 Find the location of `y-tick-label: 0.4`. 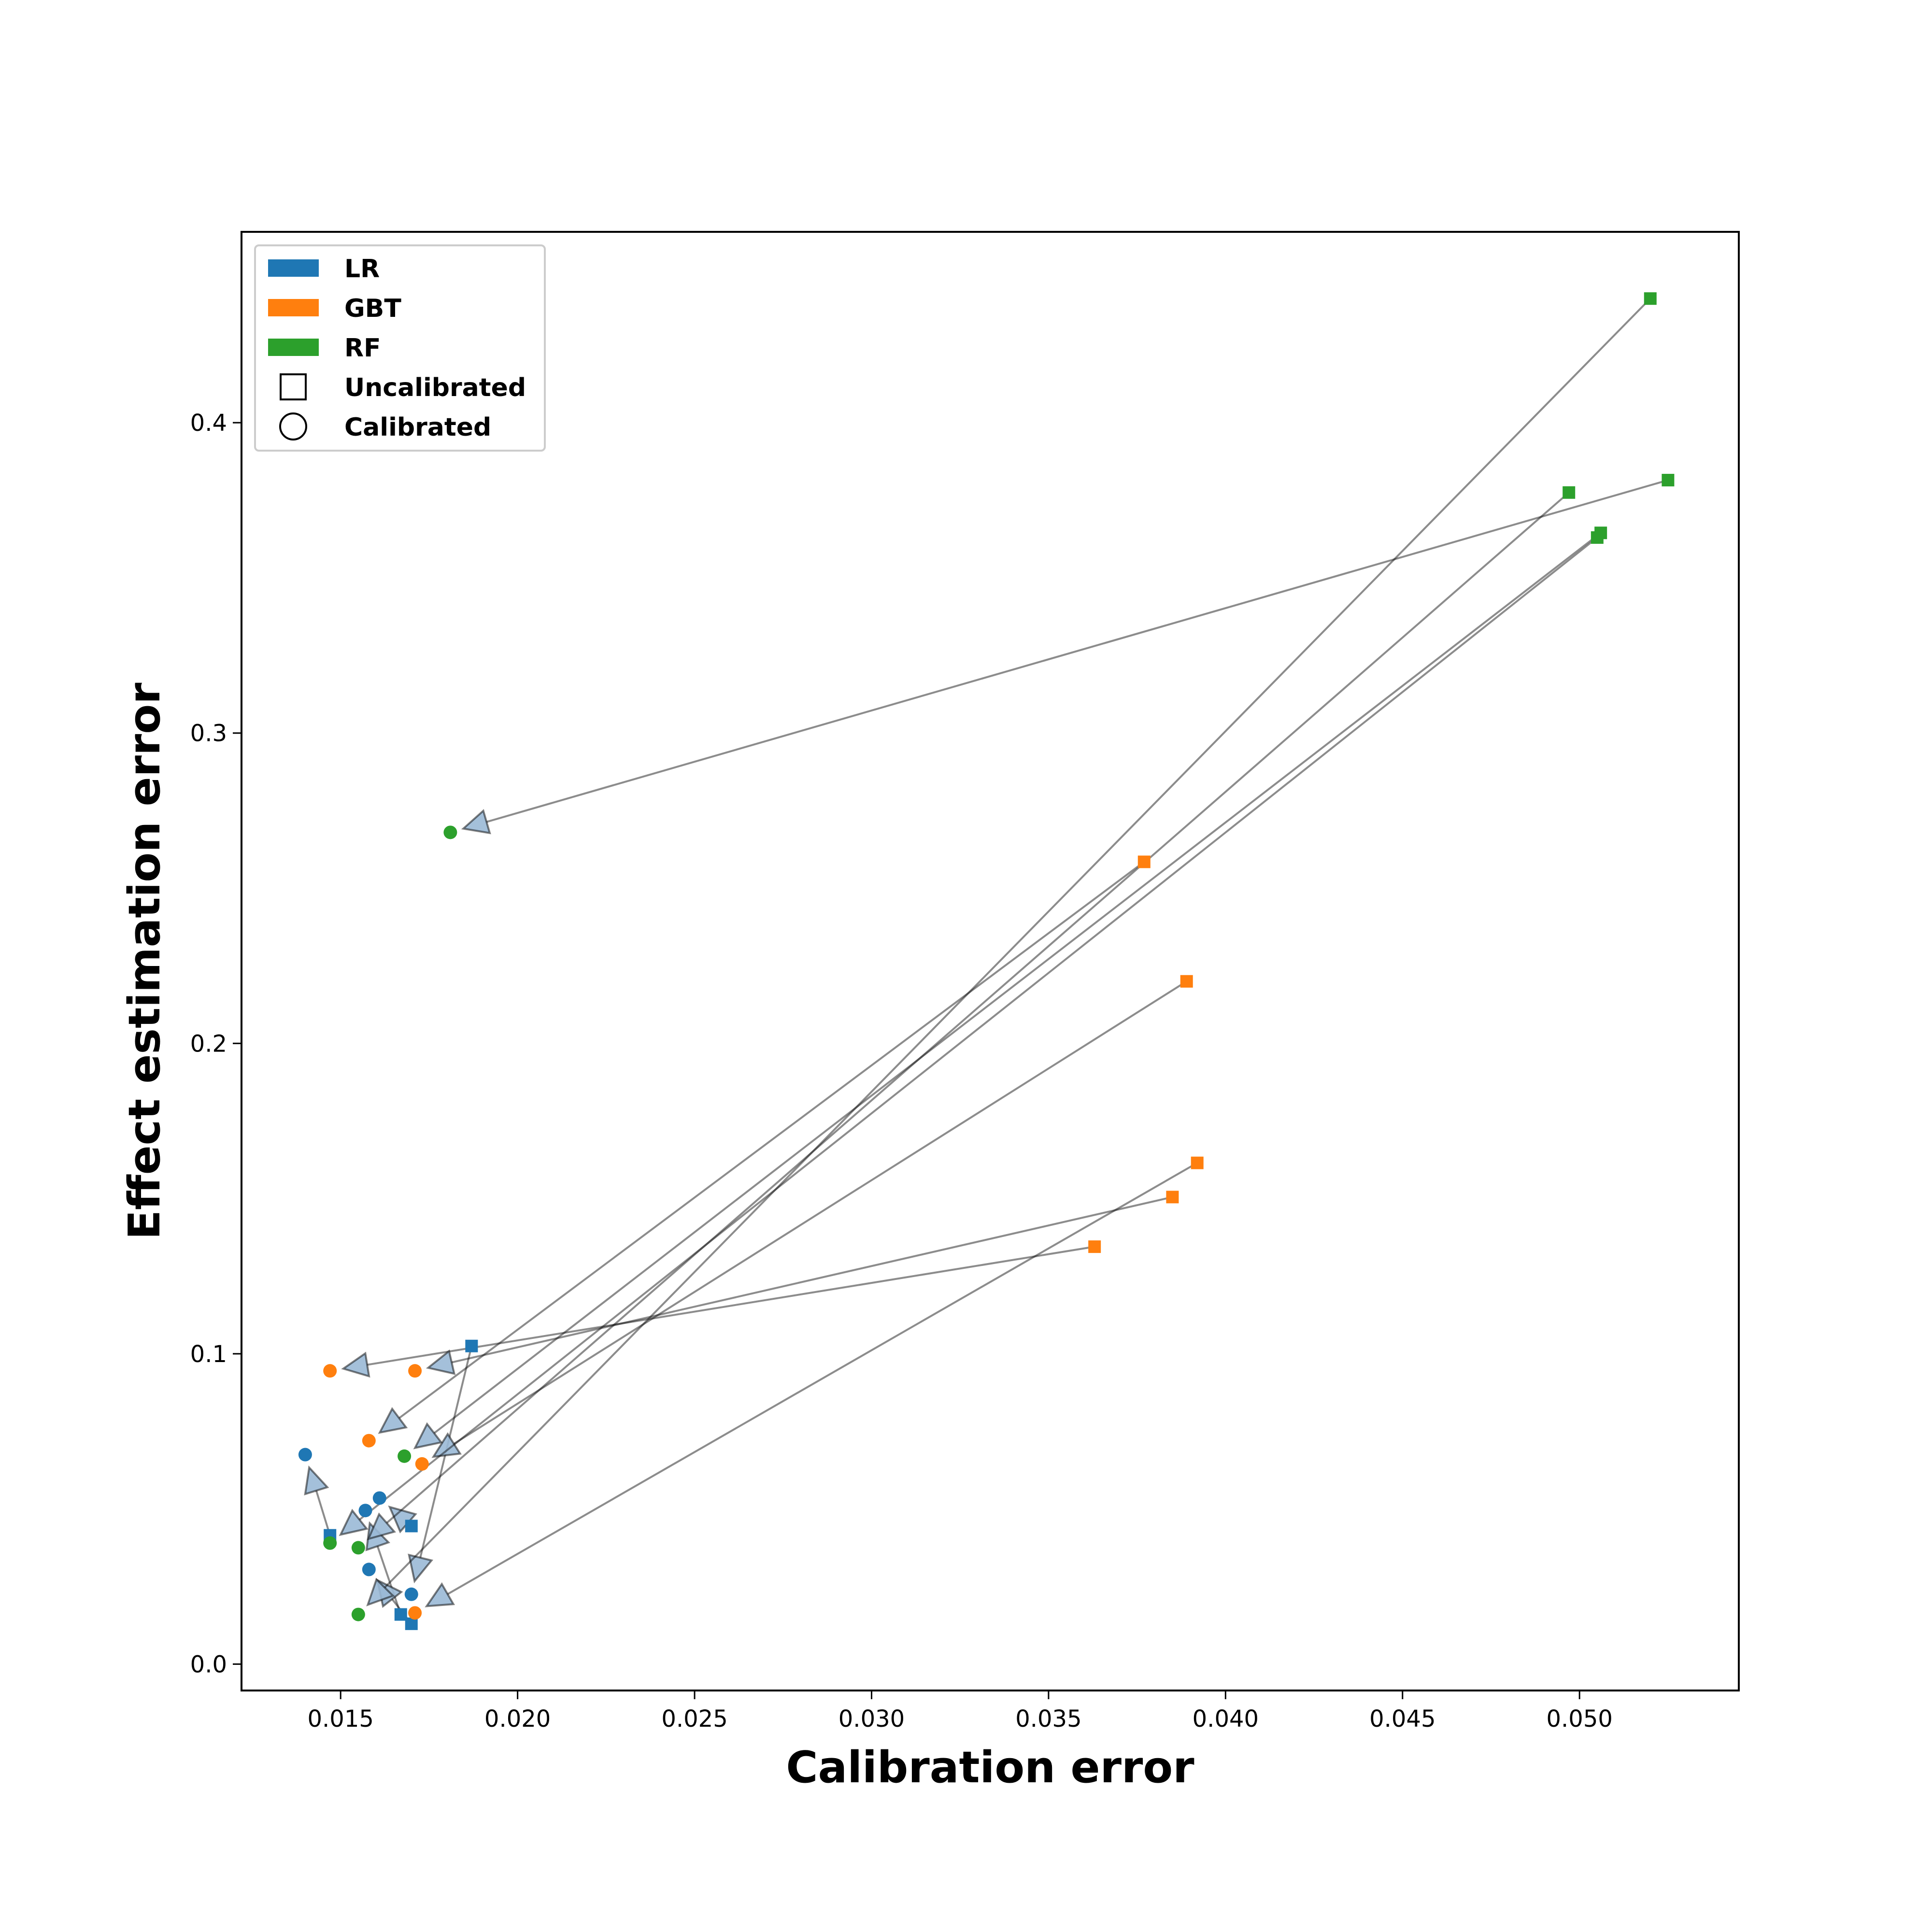

y-tick-label: 0.4 is located at coordinates (208, 423).